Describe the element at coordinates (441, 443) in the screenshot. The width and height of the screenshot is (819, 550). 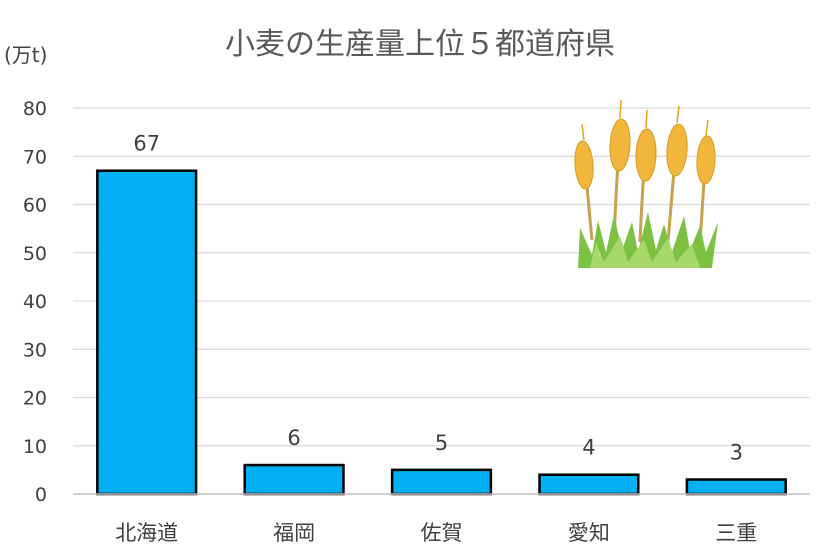
I see `data-label: 5` at that location.